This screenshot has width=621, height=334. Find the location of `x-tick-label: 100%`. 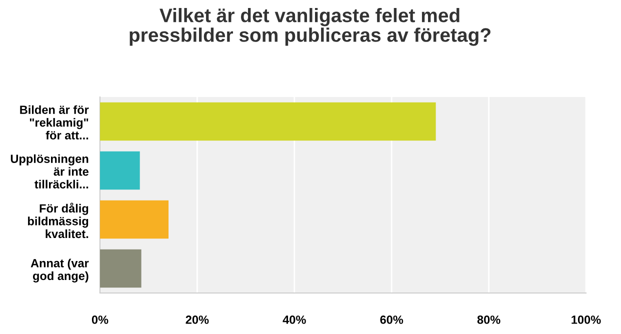

x-tick-label: 100% is located at coordinates (586, 320).